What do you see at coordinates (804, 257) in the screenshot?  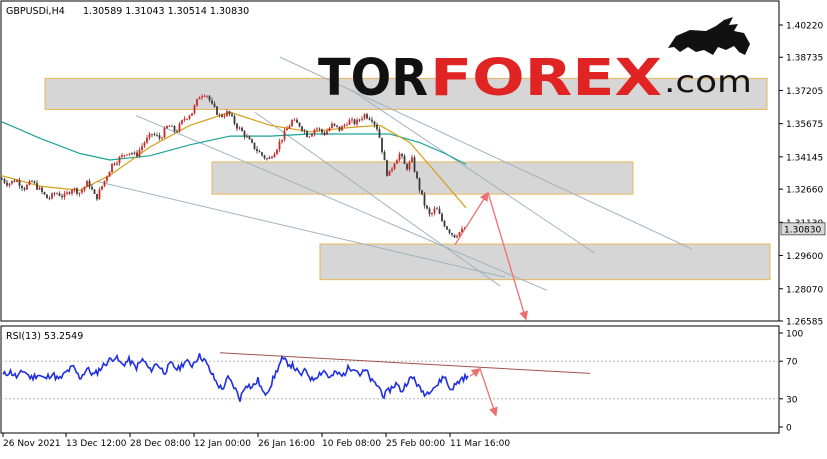 I see `price-tick-label-7: 1.29600` at bounding box center [804, 257].